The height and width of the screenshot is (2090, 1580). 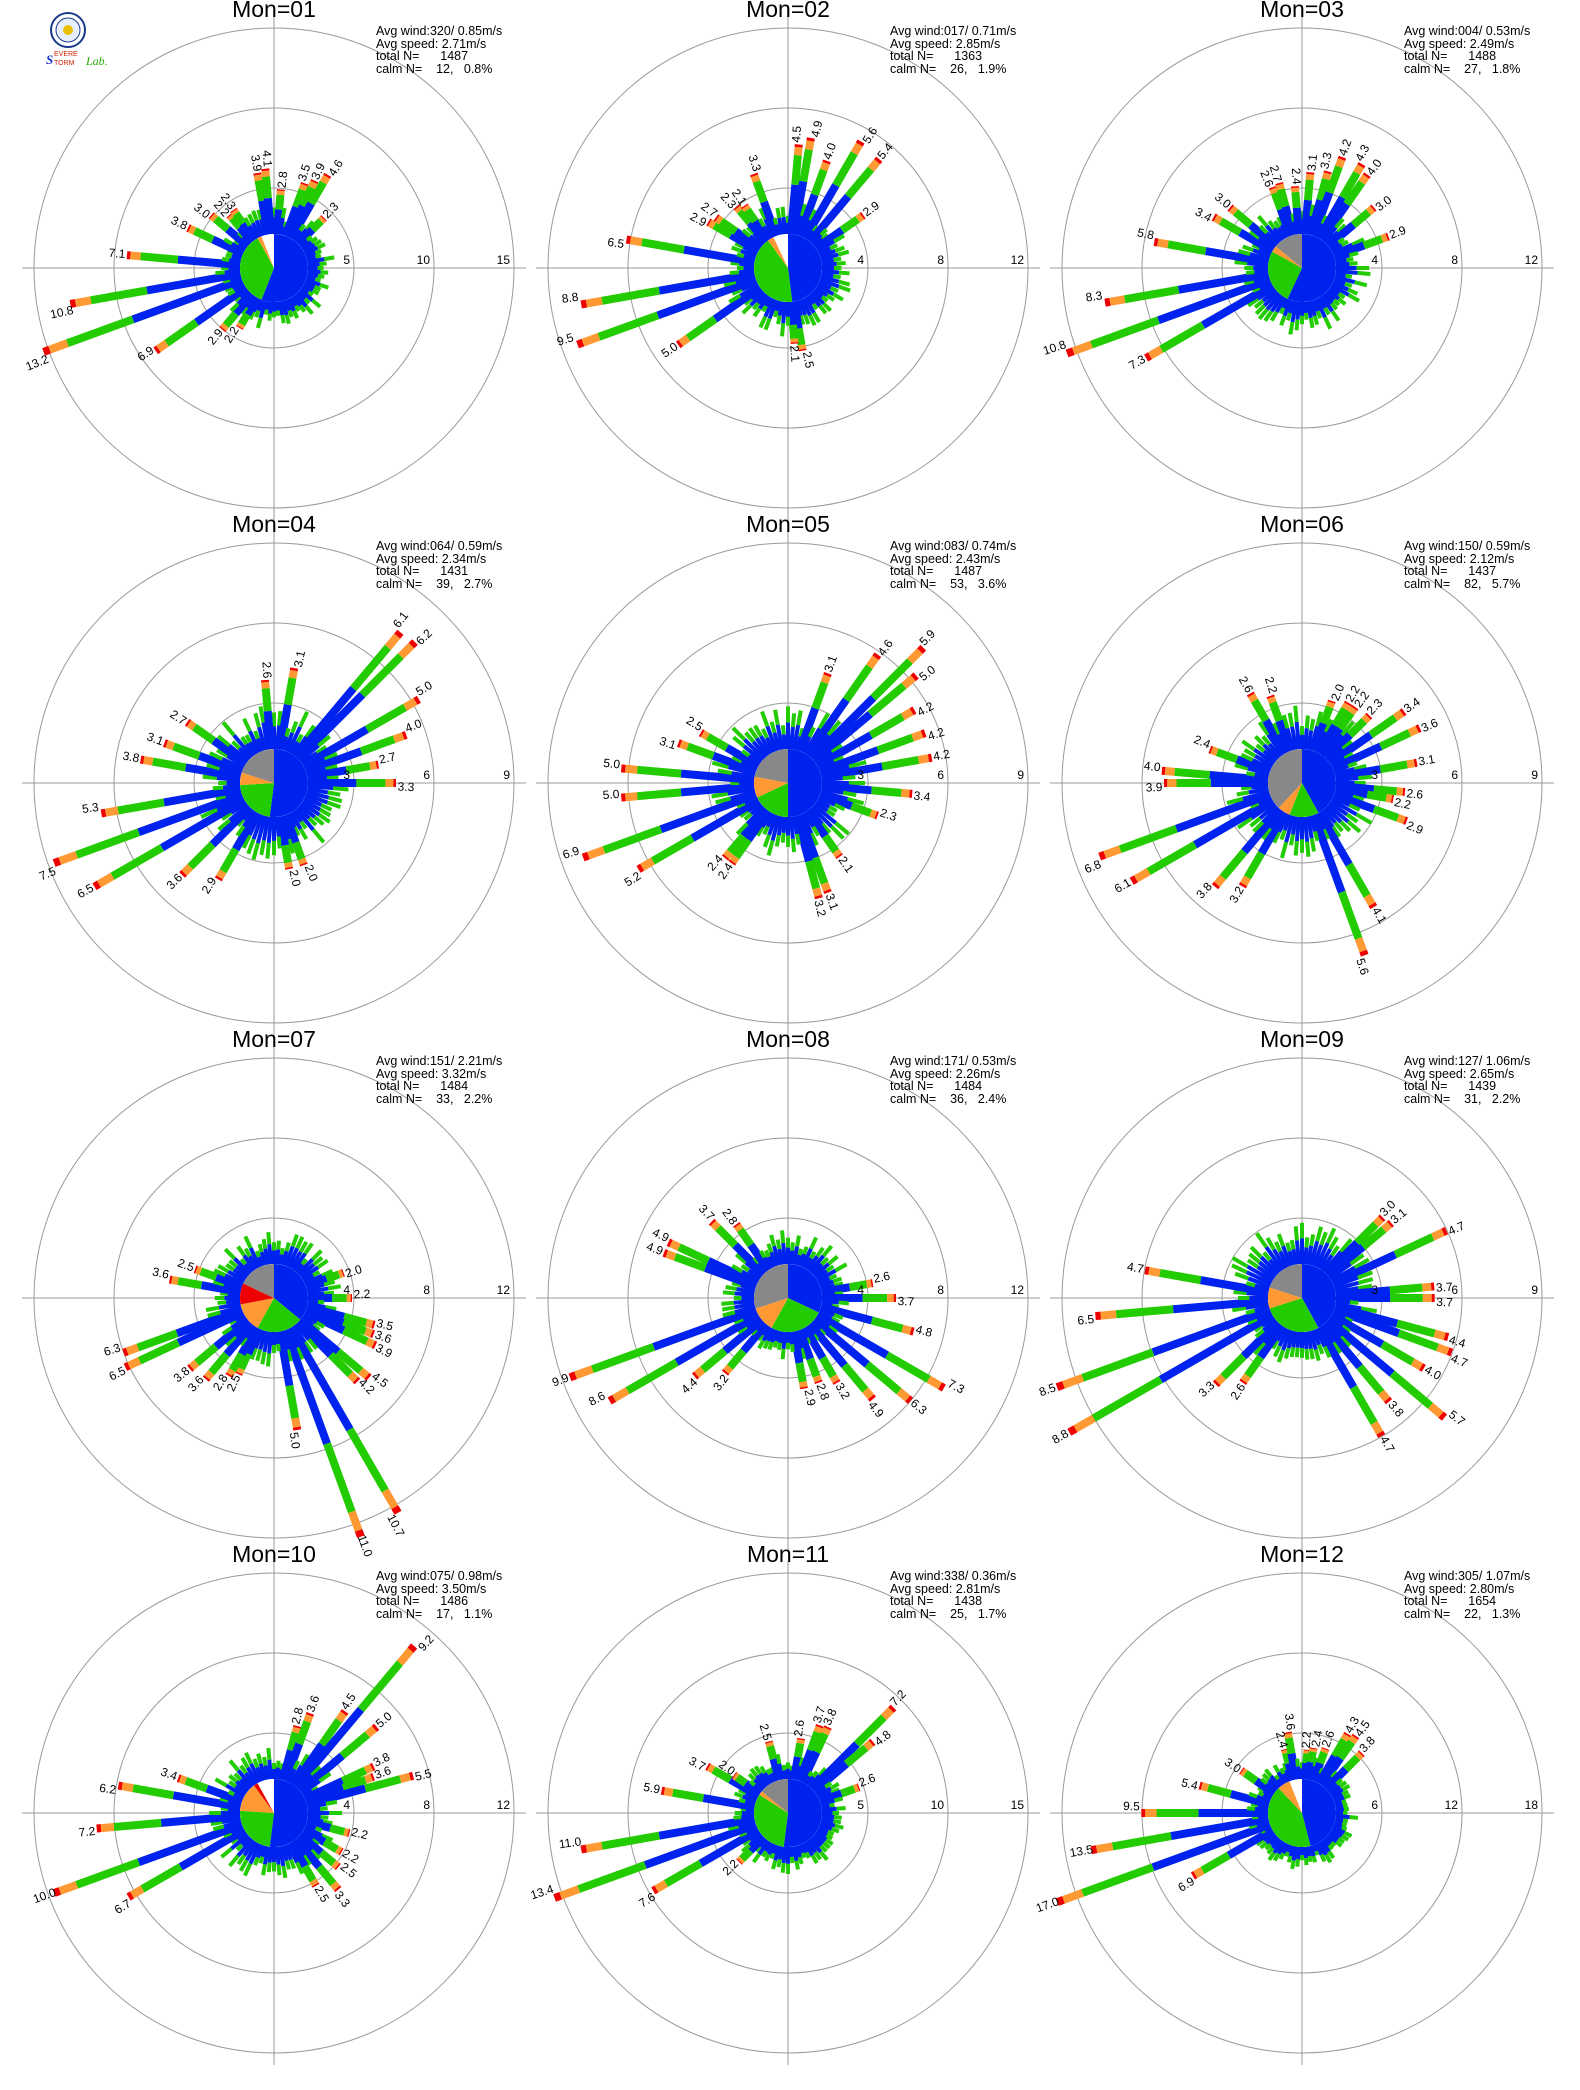 What do you see at coordinates (1131, 1806) in the screenshot?
I see `bar-value-label: 9.5` at bounding box center [1131, 1806].